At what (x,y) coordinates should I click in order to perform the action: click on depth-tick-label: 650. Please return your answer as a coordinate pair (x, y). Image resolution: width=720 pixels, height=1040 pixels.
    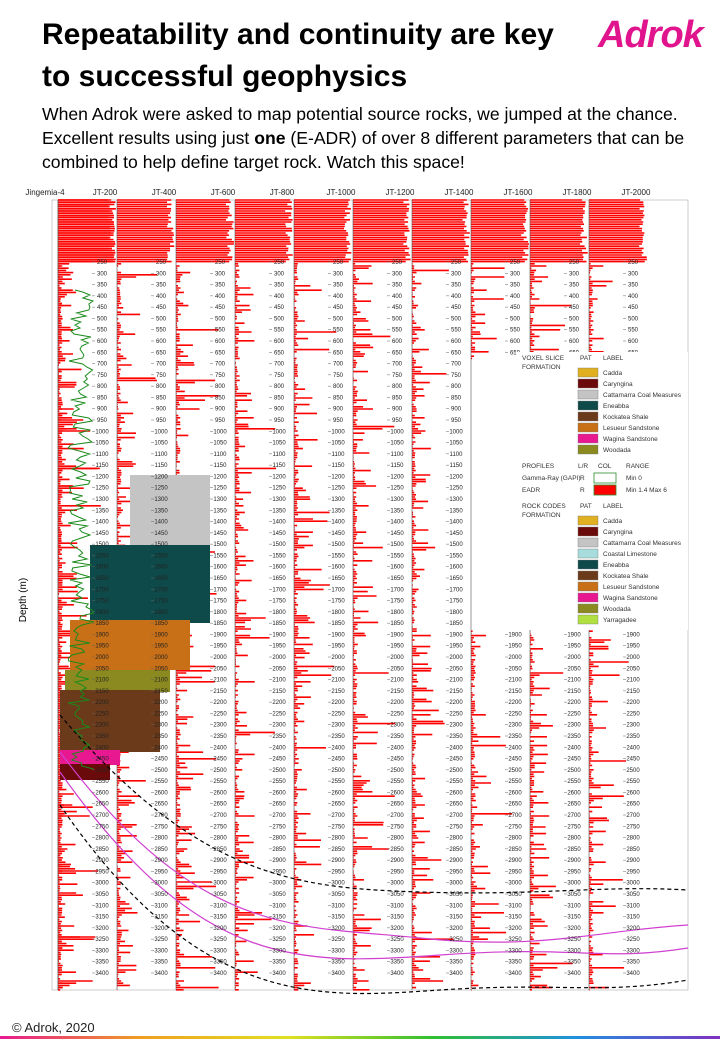
    Looking at the image, I should click on (397, 353).